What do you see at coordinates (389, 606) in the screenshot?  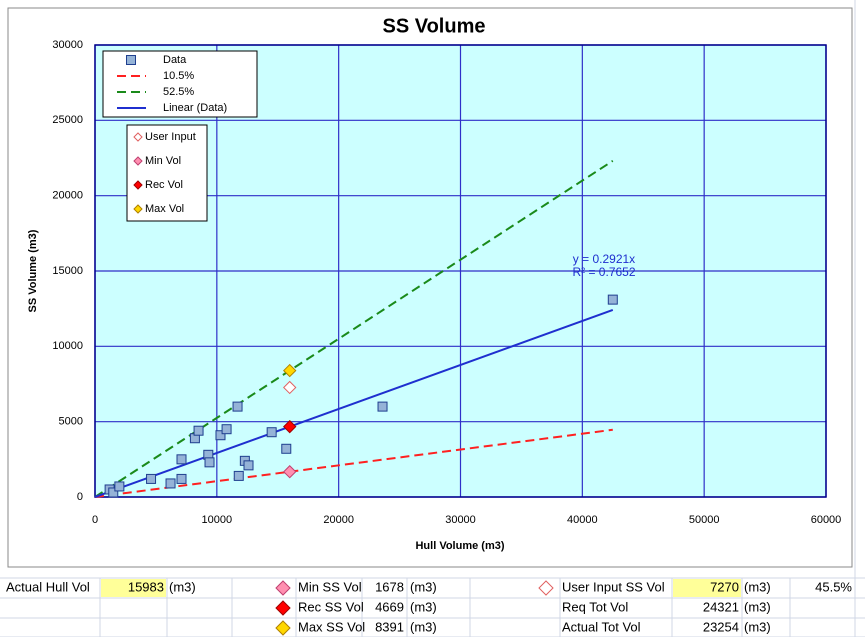 I see `cell: 4669` at bounding box center [389, 606].